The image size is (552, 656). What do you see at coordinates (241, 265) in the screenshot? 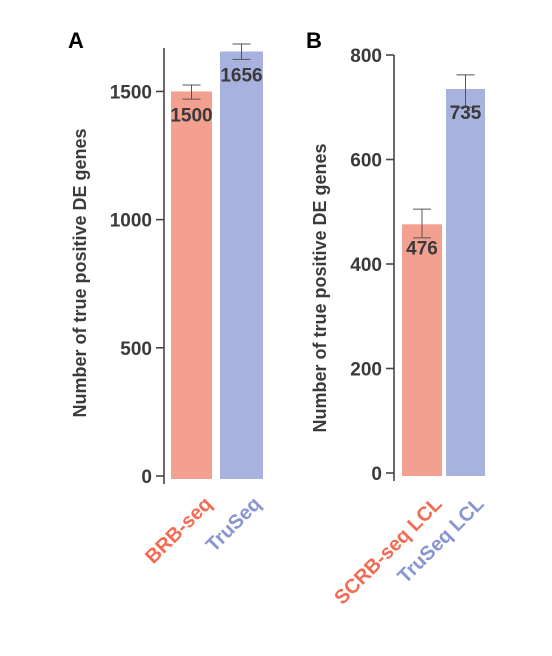
I see `bar-truseq` at bounding box center [241, 265].